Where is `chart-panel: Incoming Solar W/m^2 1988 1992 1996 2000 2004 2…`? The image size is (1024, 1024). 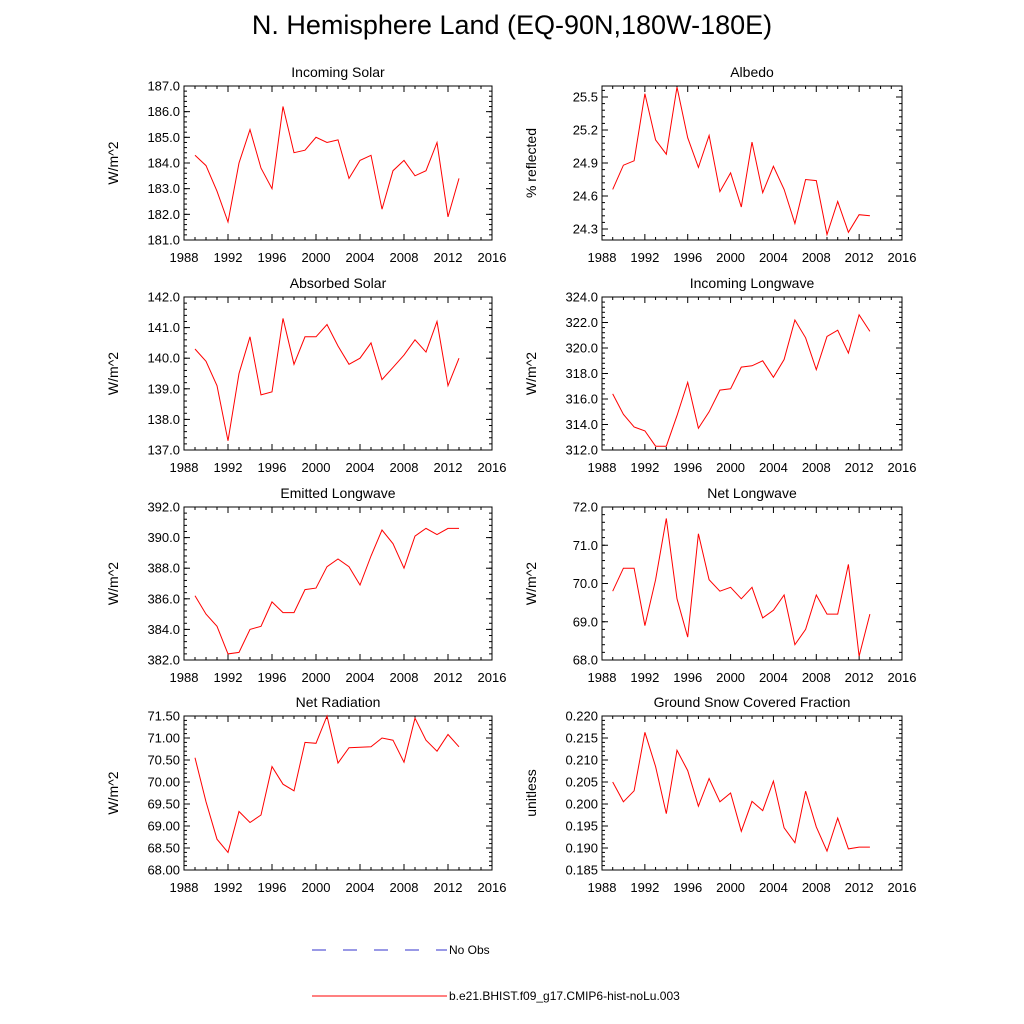
chart-panel: Incoming Solar W/m^2 1988 1992 1996 2000 2004 2… is located at coordinates (305, 164).